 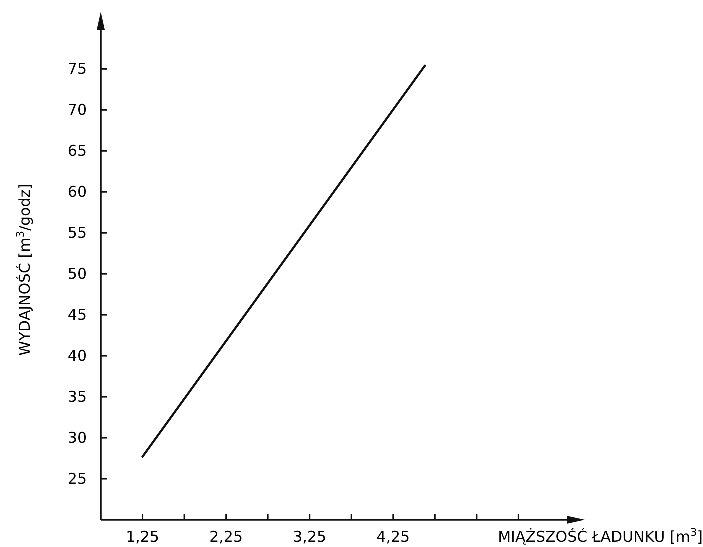 What do you see at coordinates (393, 537) in the screenshot?
I see `x-tick-label: 4,25` at bounding box center [393, 537].